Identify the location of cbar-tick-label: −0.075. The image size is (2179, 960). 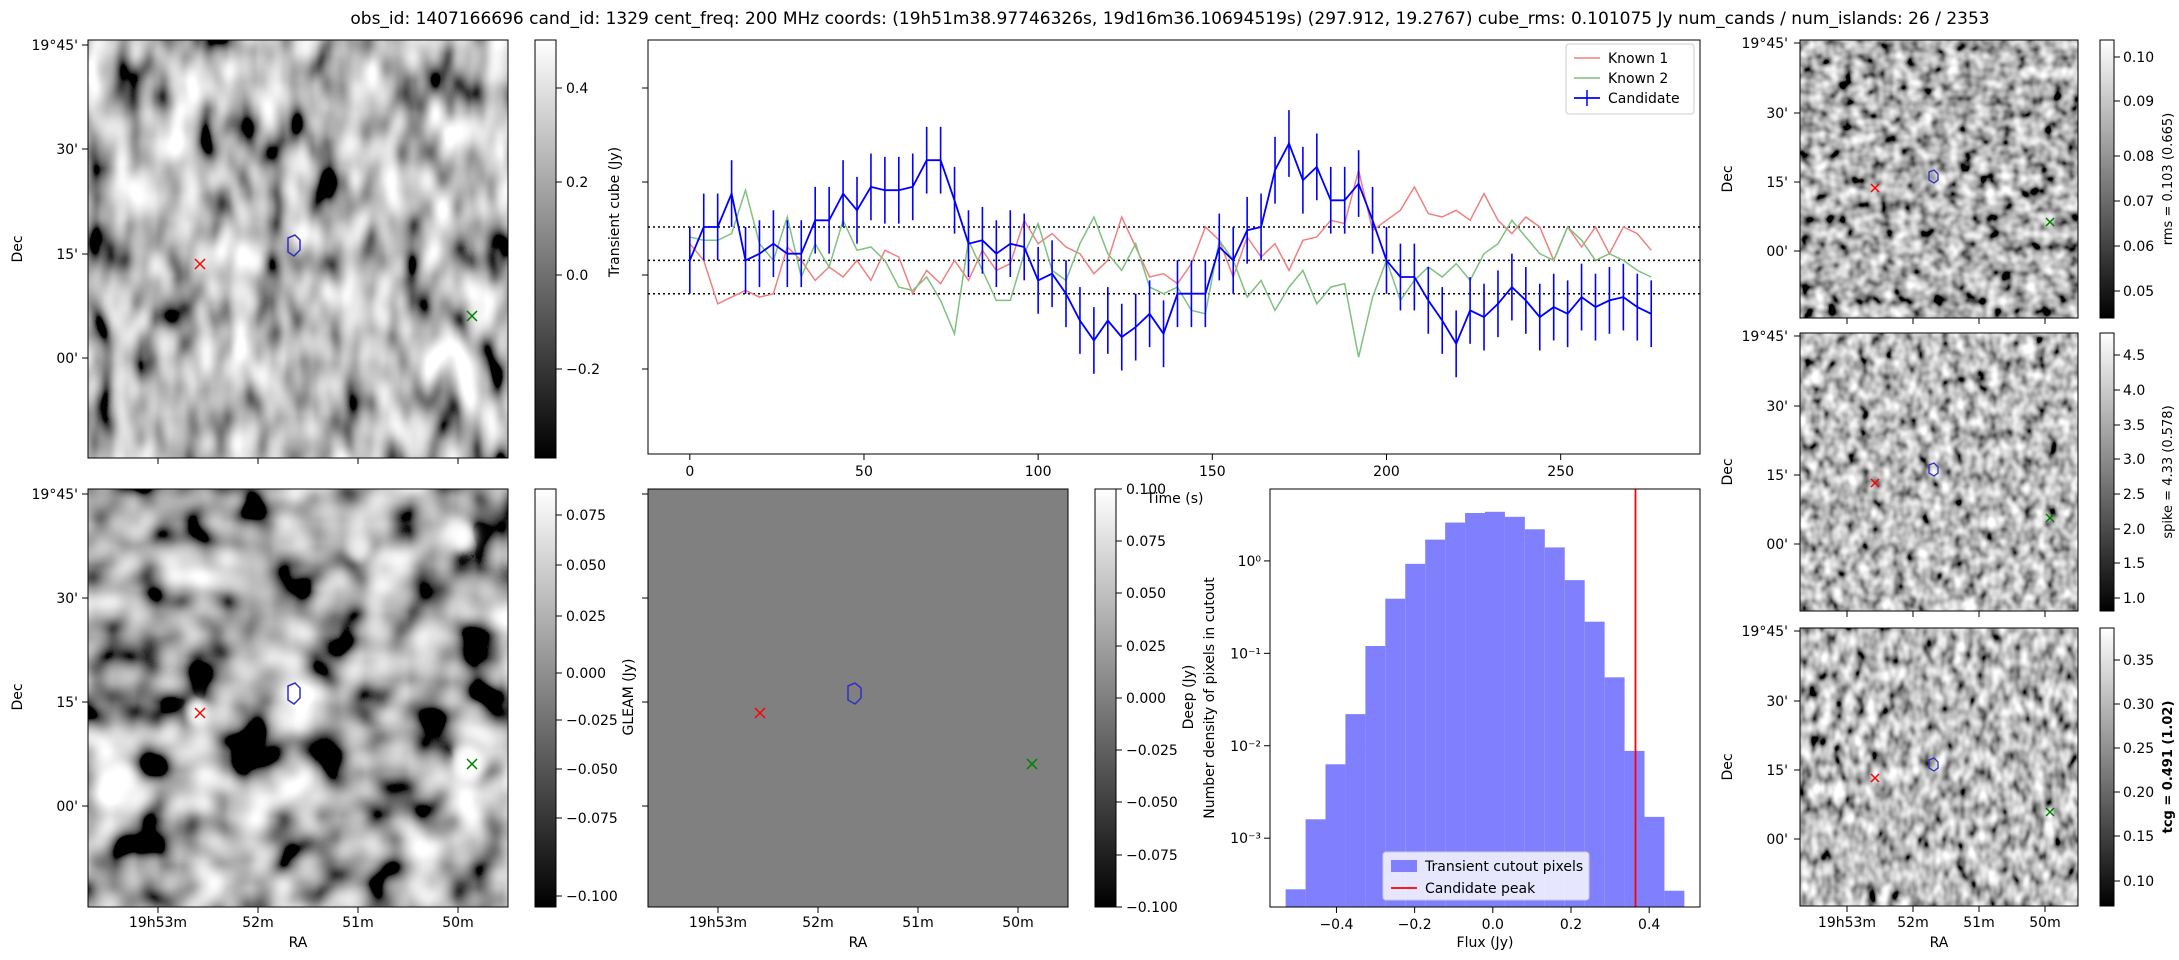
(592, 819).